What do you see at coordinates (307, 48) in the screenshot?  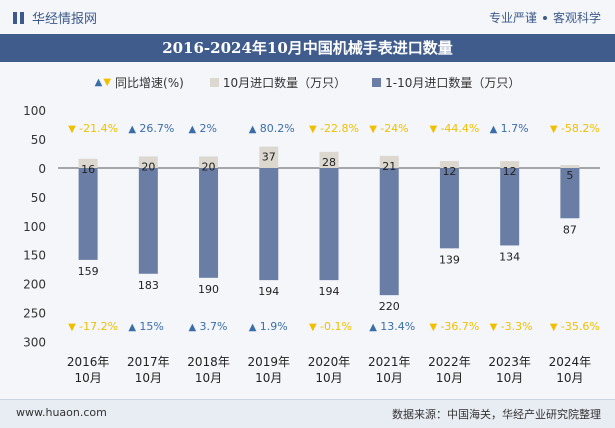 I see `chart-title: 2016-2024年10月中国机械手表进口数量` at bounding box center [307, 48].